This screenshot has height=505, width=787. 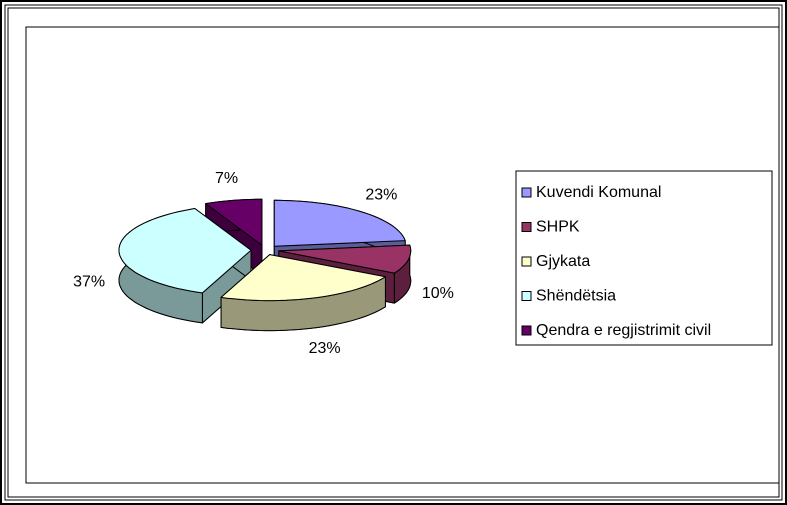 I want to click on data-label: 37%, so click(x=89, y=282).